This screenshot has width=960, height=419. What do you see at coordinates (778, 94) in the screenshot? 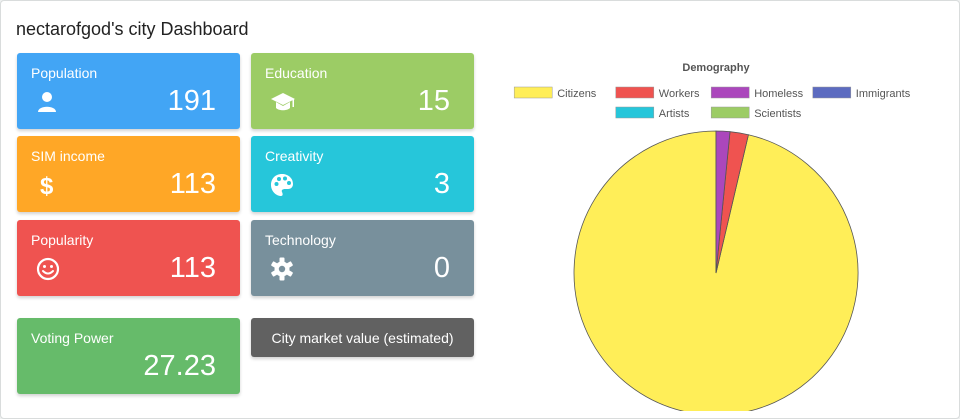
I see `legend-label: Homeless` at bounding box center [778, 94].